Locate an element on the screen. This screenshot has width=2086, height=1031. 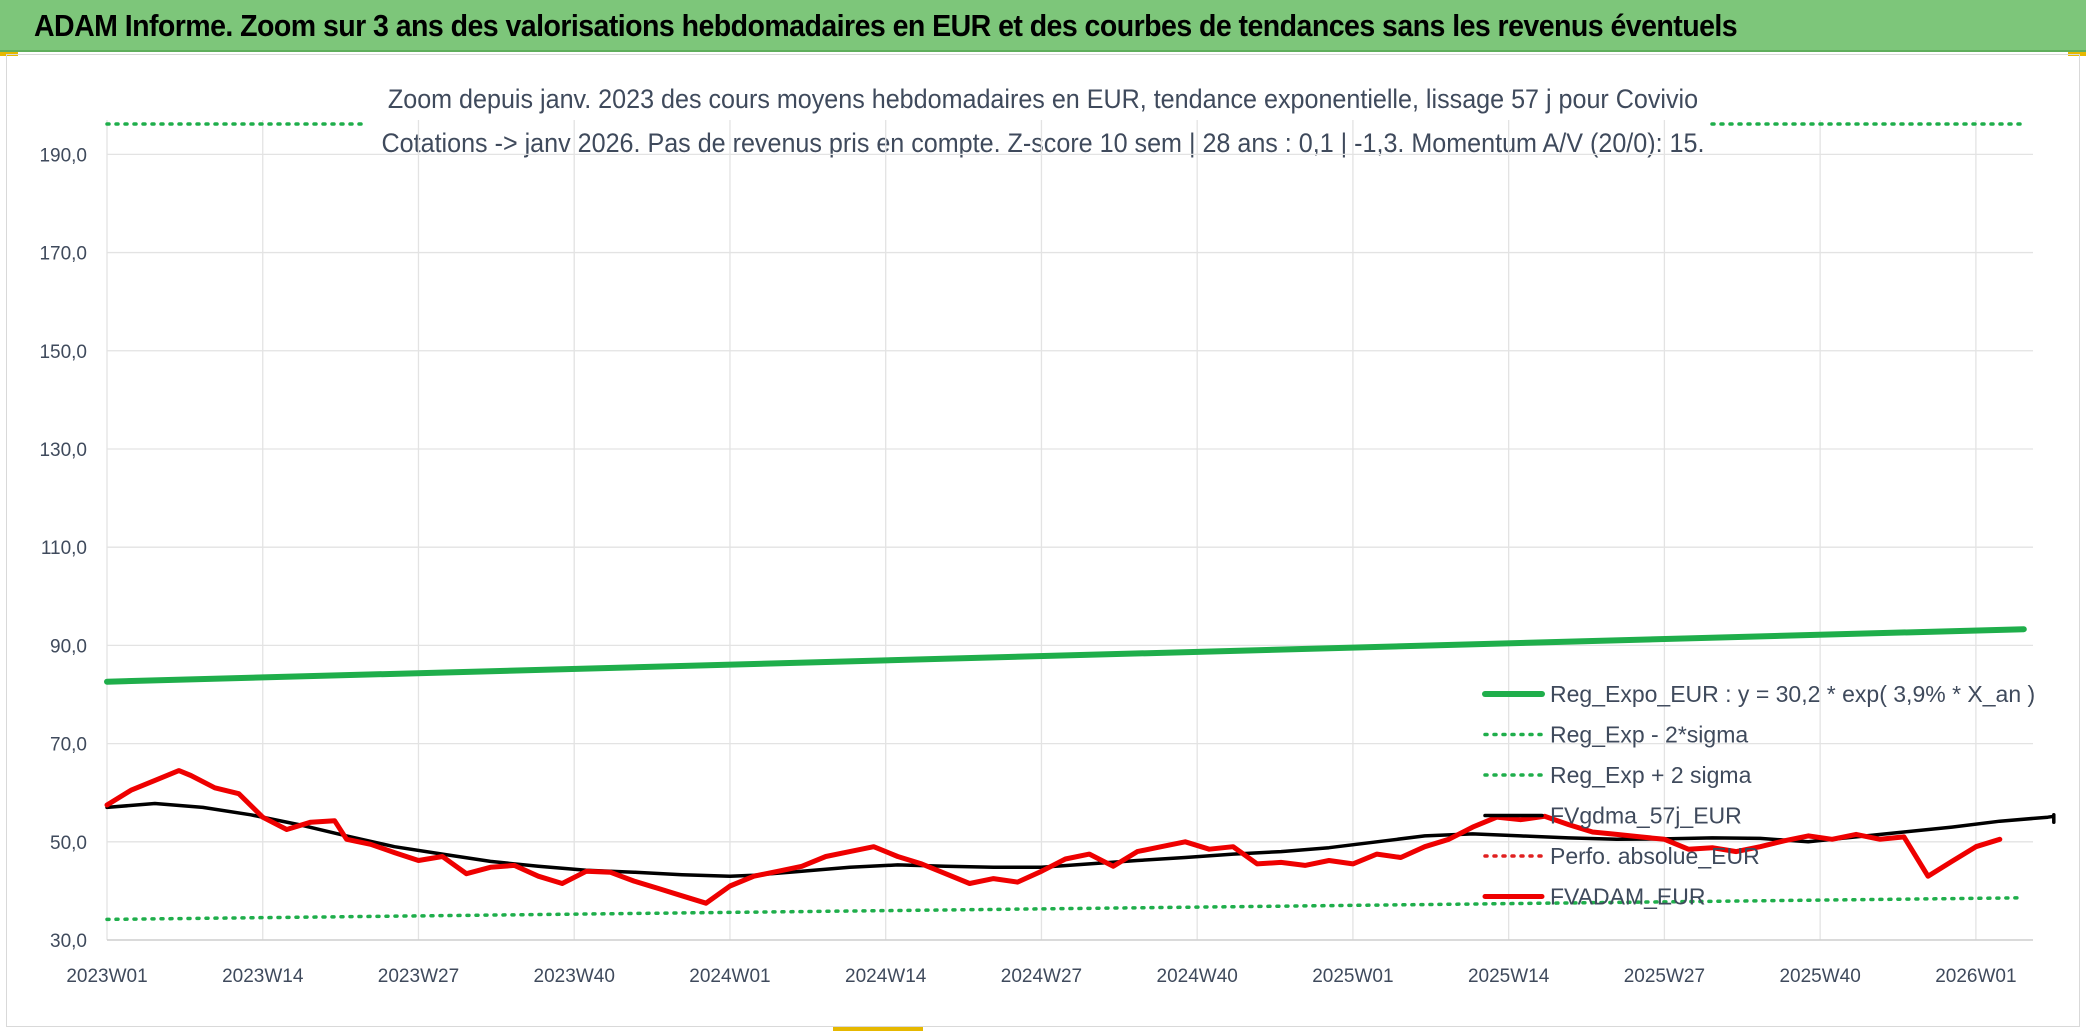
y-tick-label: 190,0 is located at coordinates (63, 155).